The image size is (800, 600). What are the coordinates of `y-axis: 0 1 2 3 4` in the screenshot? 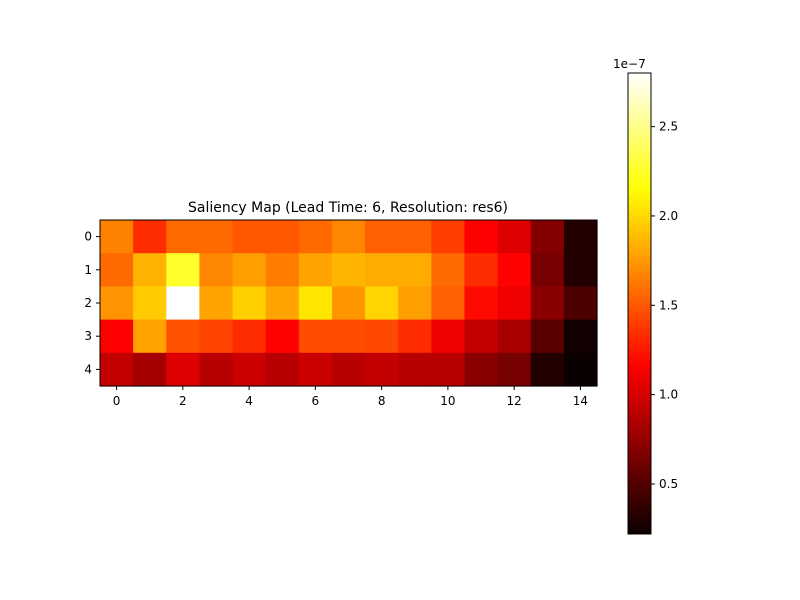 It's located at (92, 303).